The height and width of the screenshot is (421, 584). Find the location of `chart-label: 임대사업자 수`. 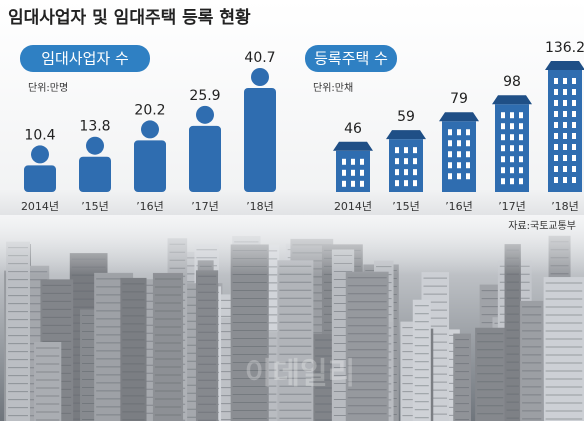

chart-label: 임대사업자 수 is located at coordinates (85, 59).